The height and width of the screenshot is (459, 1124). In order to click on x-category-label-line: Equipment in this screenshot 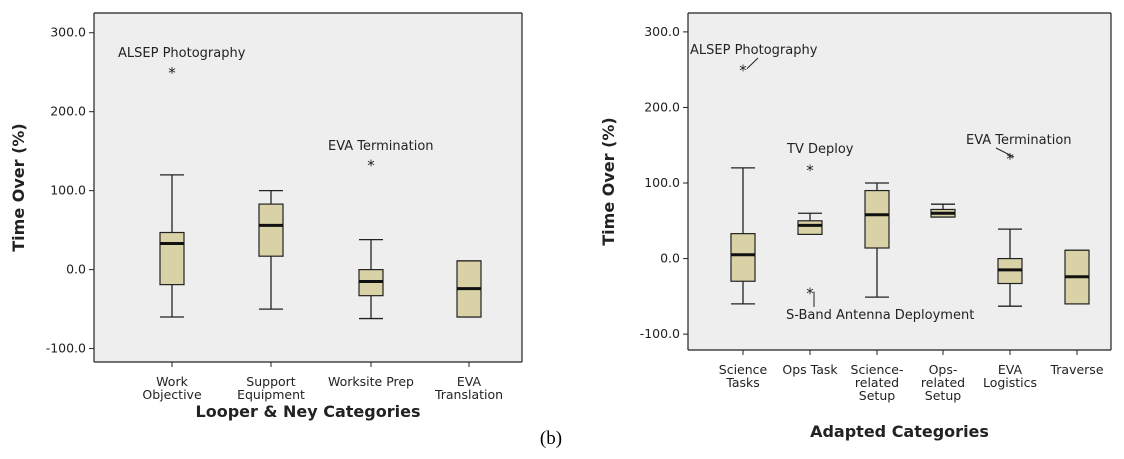, I will do `click(271, 394)`.